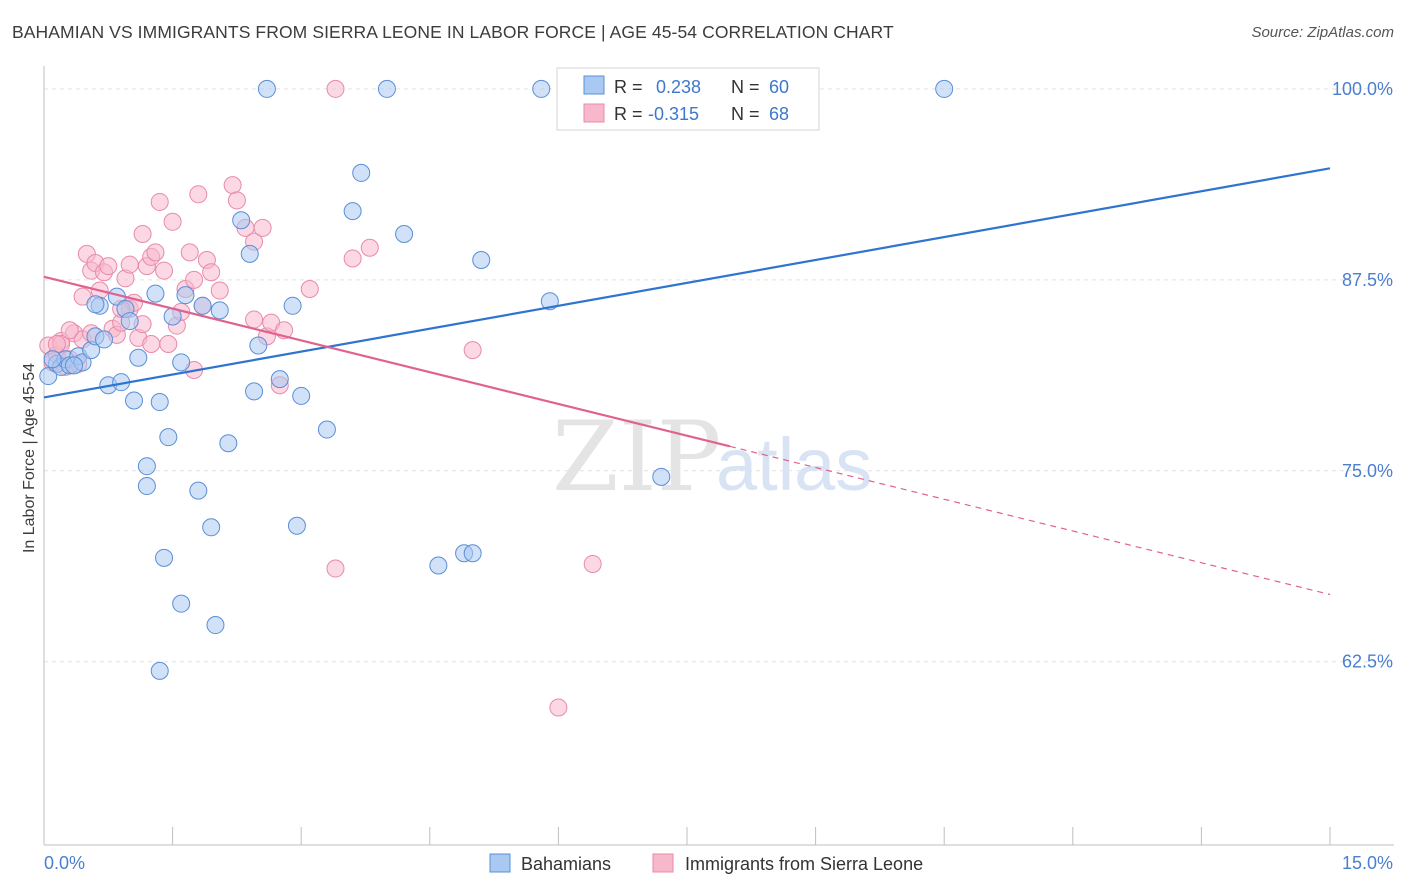  Describe the element at coordinates (1367, 280) in the screenshot. I see `y-tick-label-1: 87.5%` at that location.